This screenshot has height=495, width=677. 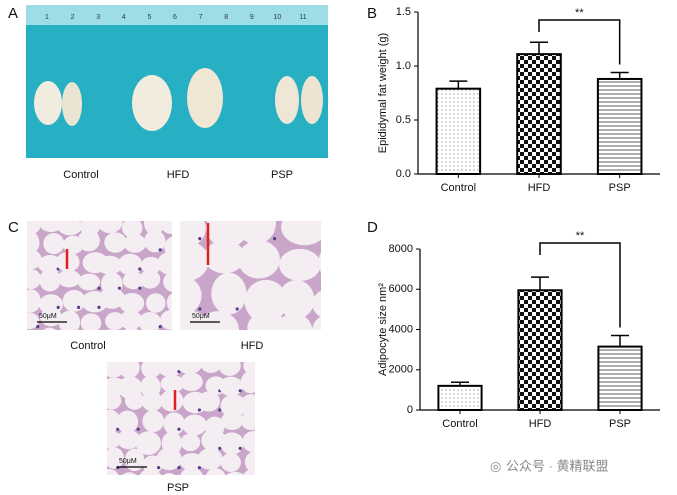 What do you see at coordinates (403, 174) in the screenshot?
I see `y-tick-label: 0.0` at bounding box center [403, 174].